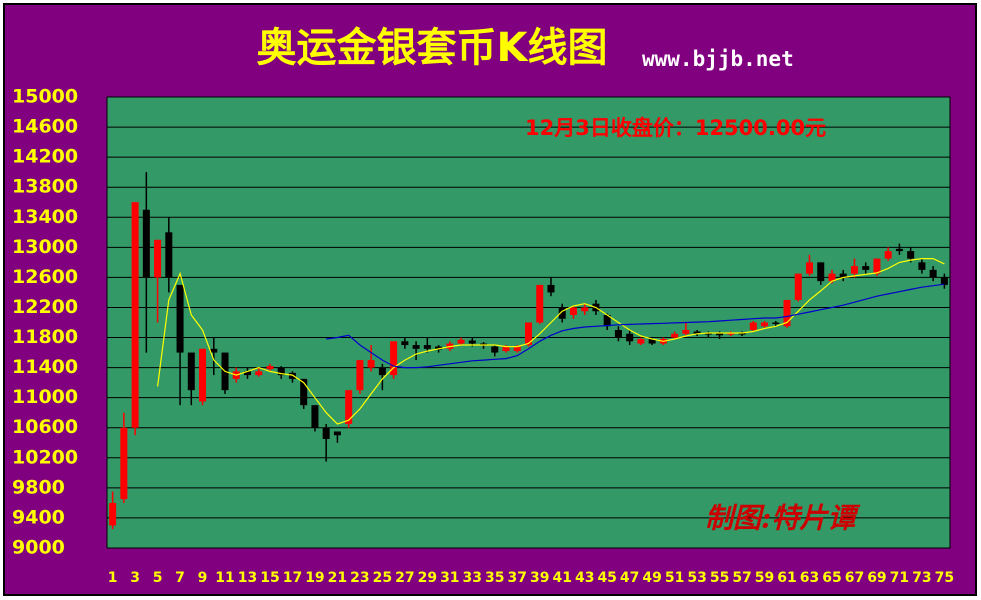  Describe the element at coordinates (629, 578) in the screenshot. I see `x-tick-label: 47` at that location.